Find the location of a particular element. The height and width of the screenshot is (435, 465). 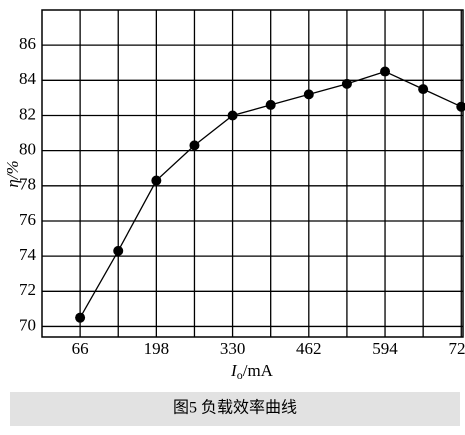

y-tick-label: 82 is located at coordinates (27, 113).